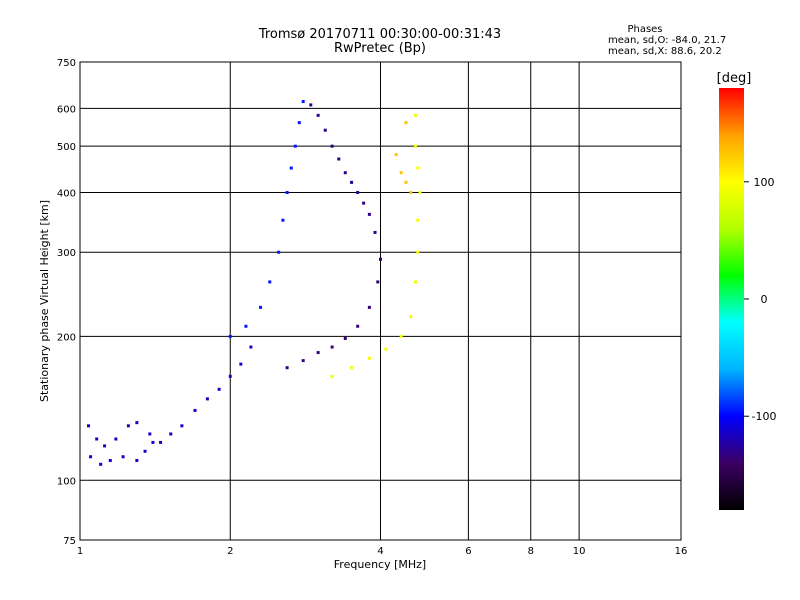  What do you see at coordinates (665, 51) in the screenshot?
I see `phases-x-line: mean, sd,X: 88.6, 20.2` at bounding box center [665, 51].